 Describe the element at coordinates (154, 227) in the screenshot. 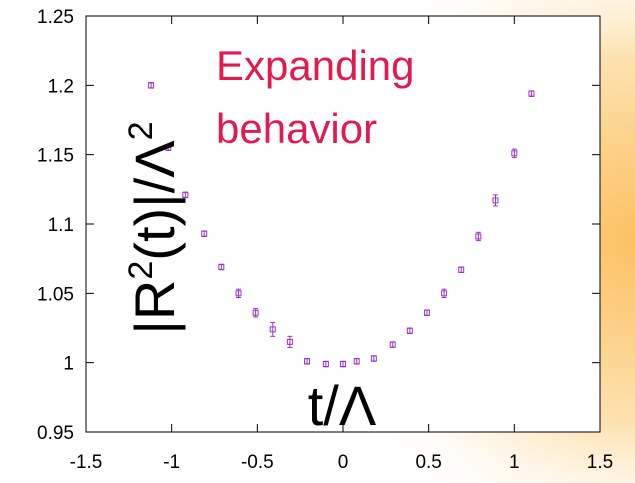

I see `y-axis-label: |R2(t)|/Λ2` at that location.